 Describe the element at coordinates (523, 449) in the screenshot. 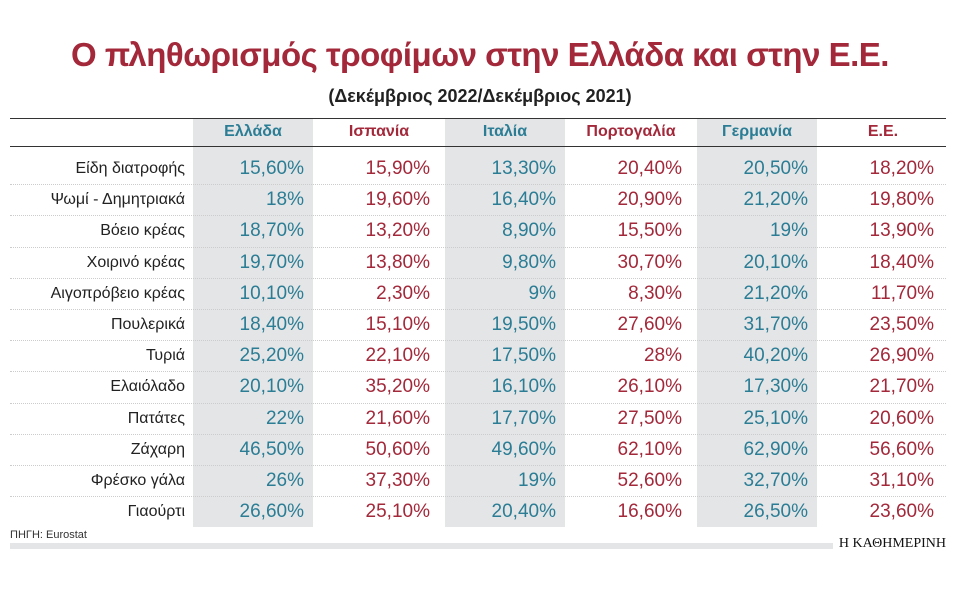

I see `cell-value: 49,60%` at that location.